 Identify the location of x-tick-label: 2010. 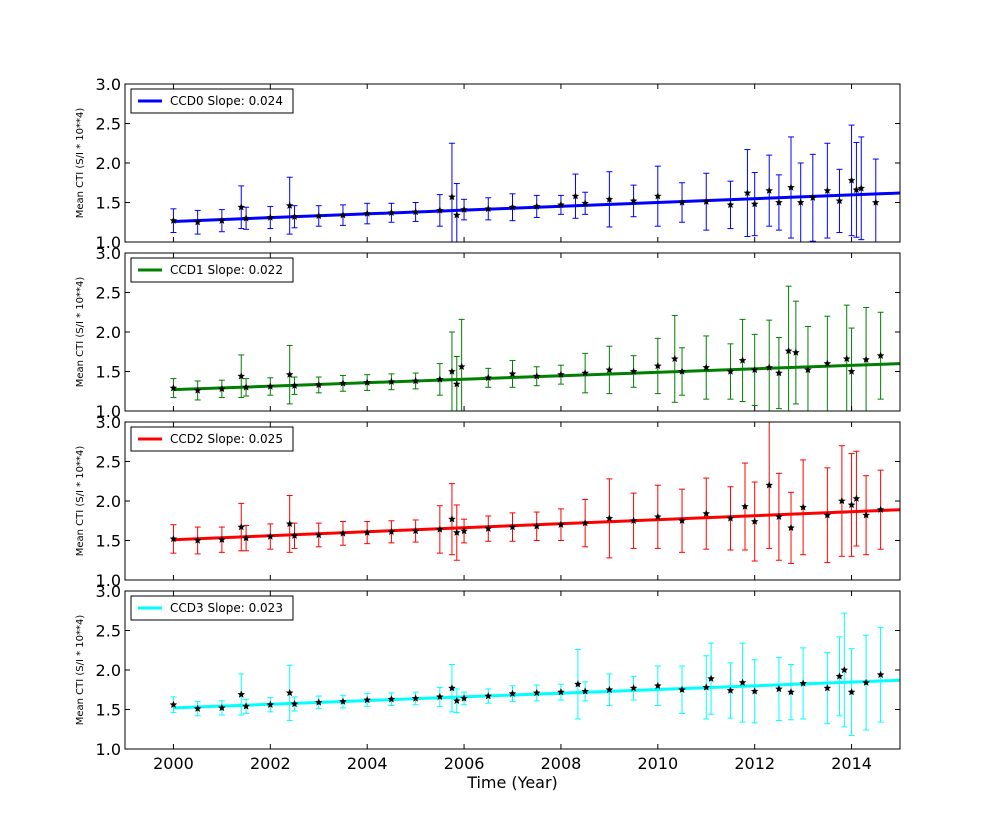
(657, 763).